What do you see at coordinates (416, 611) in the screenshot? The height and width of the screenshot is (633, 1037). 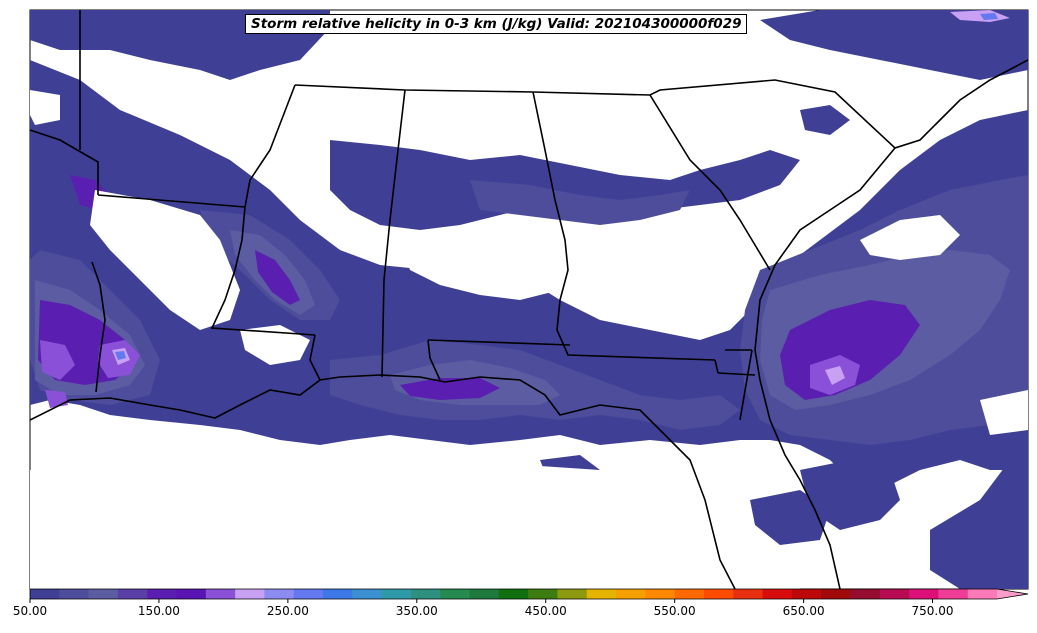 I see `colorbar-tick-label: 350.00` at bounding box center [416, 611].